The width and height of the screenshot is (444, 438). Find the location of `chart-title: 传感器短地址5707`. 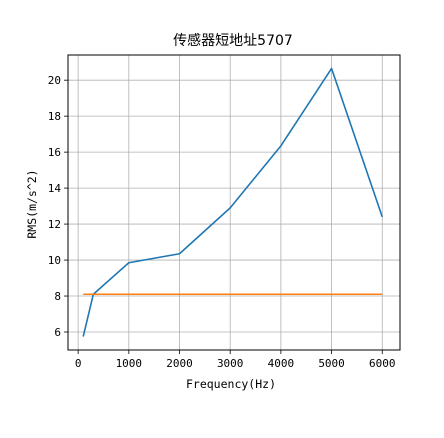

chart-title: 传感器短地址5707 is located at coordinates (233, 40).